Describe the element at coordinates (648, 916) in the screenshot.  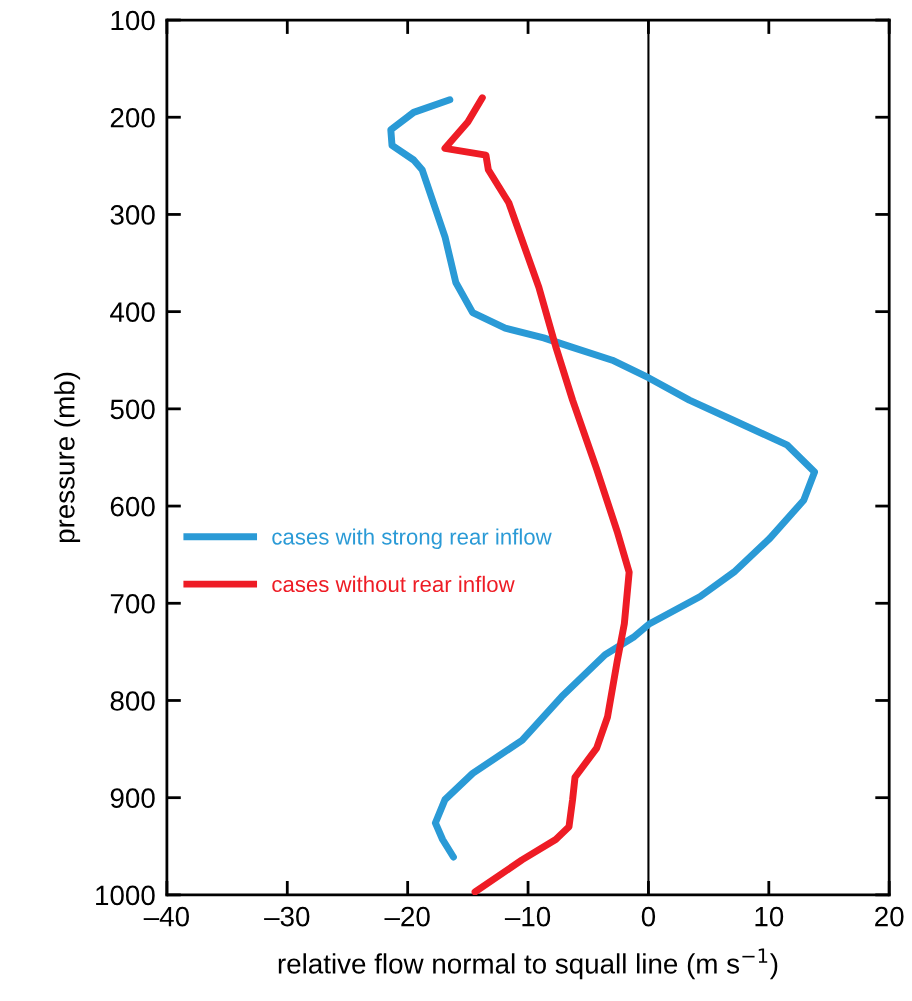
I see `x-tick-label: 0` at that location.